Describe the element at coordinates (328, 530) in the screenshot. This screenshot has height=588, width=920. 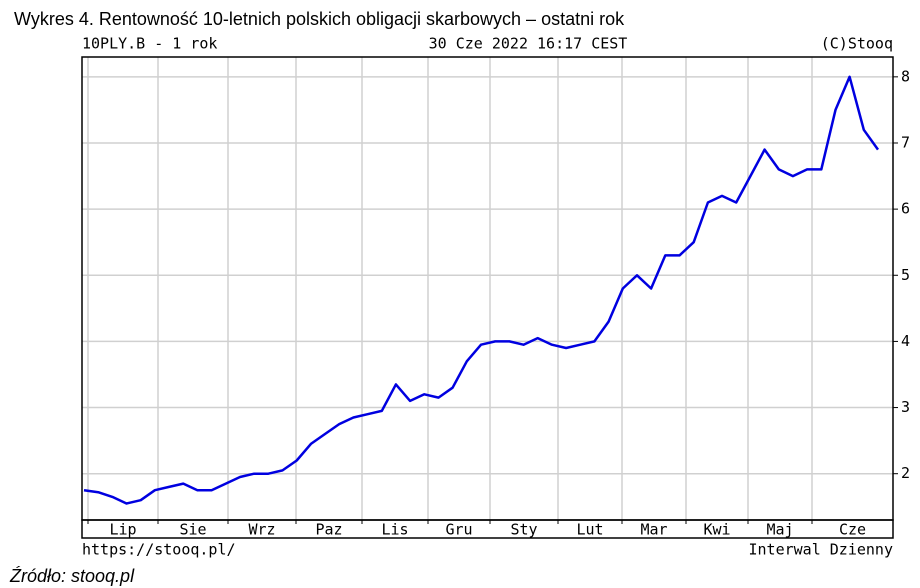
I see `x-tick-label: Paz` at that location.